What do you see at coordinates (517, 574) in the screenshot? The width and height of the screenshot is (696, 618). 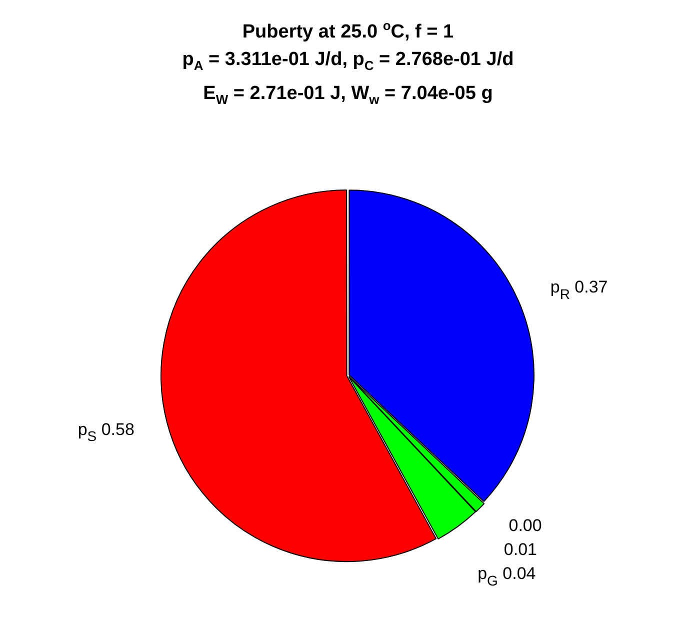 I see `data-label: 0.04` at bounding box center [517, 574].